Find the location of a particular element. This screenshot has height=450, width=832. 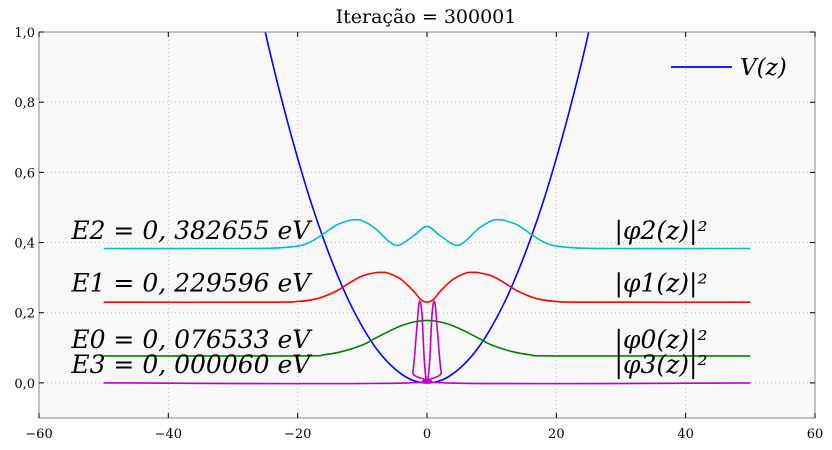

annotation-label: |φ2(z)|² is located at coordinates (661, 231).